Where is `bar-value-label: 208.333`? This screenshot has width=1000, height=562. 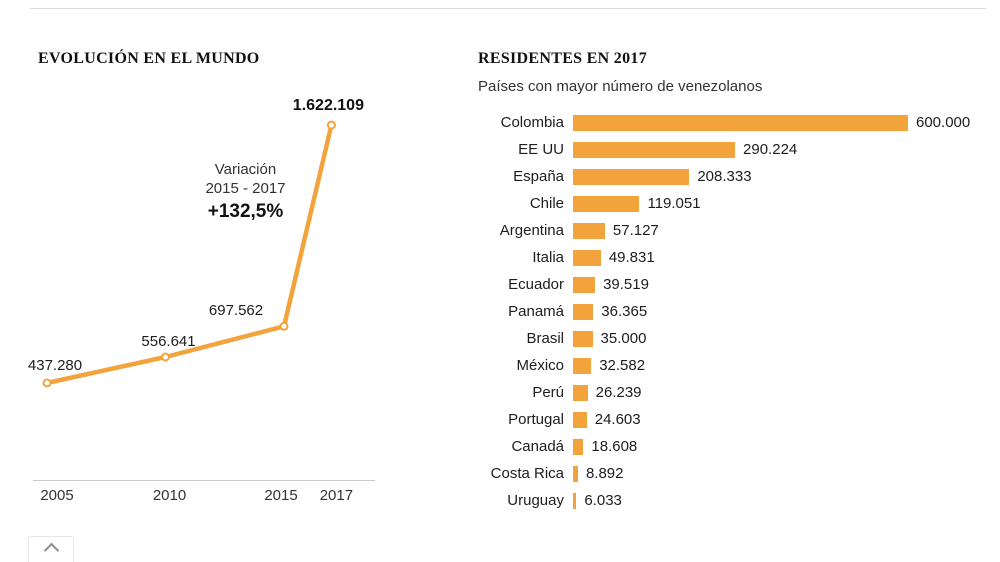
bar-value-label: 208.333 is located at coordinates (724, 176).